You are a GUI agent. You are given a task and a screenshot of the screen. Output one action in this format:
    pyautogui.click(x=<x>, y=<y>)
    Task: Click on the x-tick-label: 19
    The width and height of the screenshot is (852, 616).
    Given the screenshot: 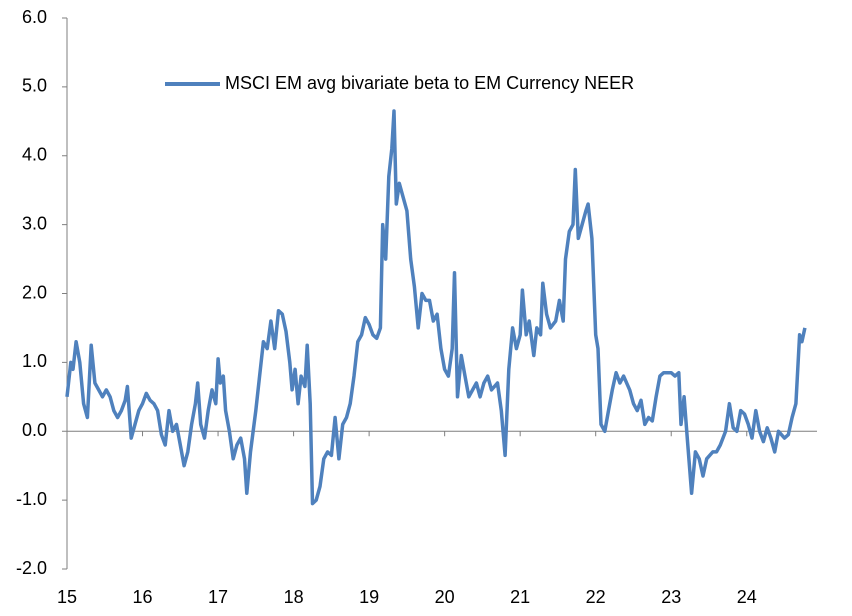 What is the action you would take?
    pyautogui.click(x=369, y=597)
    